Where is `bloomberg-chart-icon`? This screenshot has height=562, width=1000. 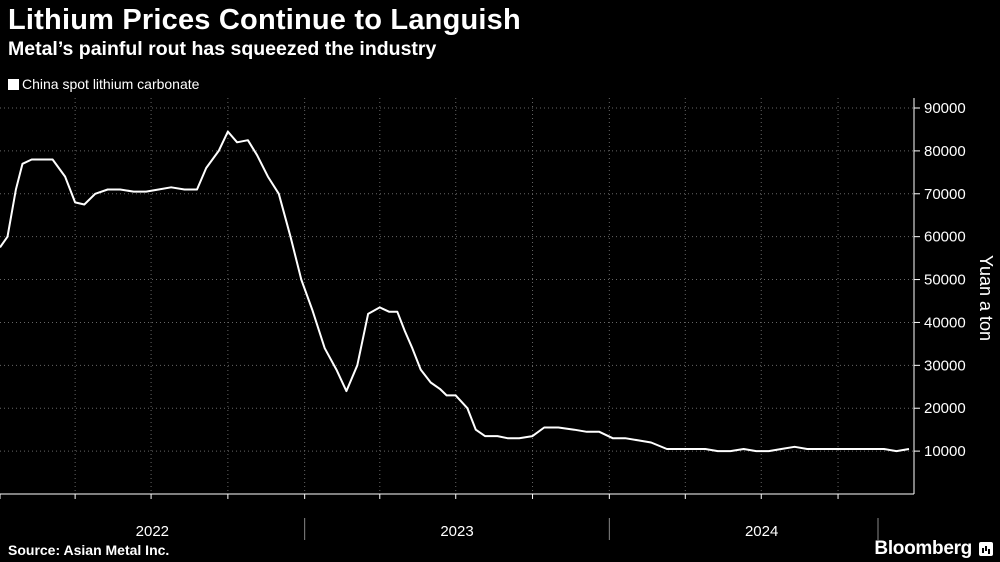 bloomberg-chart-icon is located at coordinates (986, 549).